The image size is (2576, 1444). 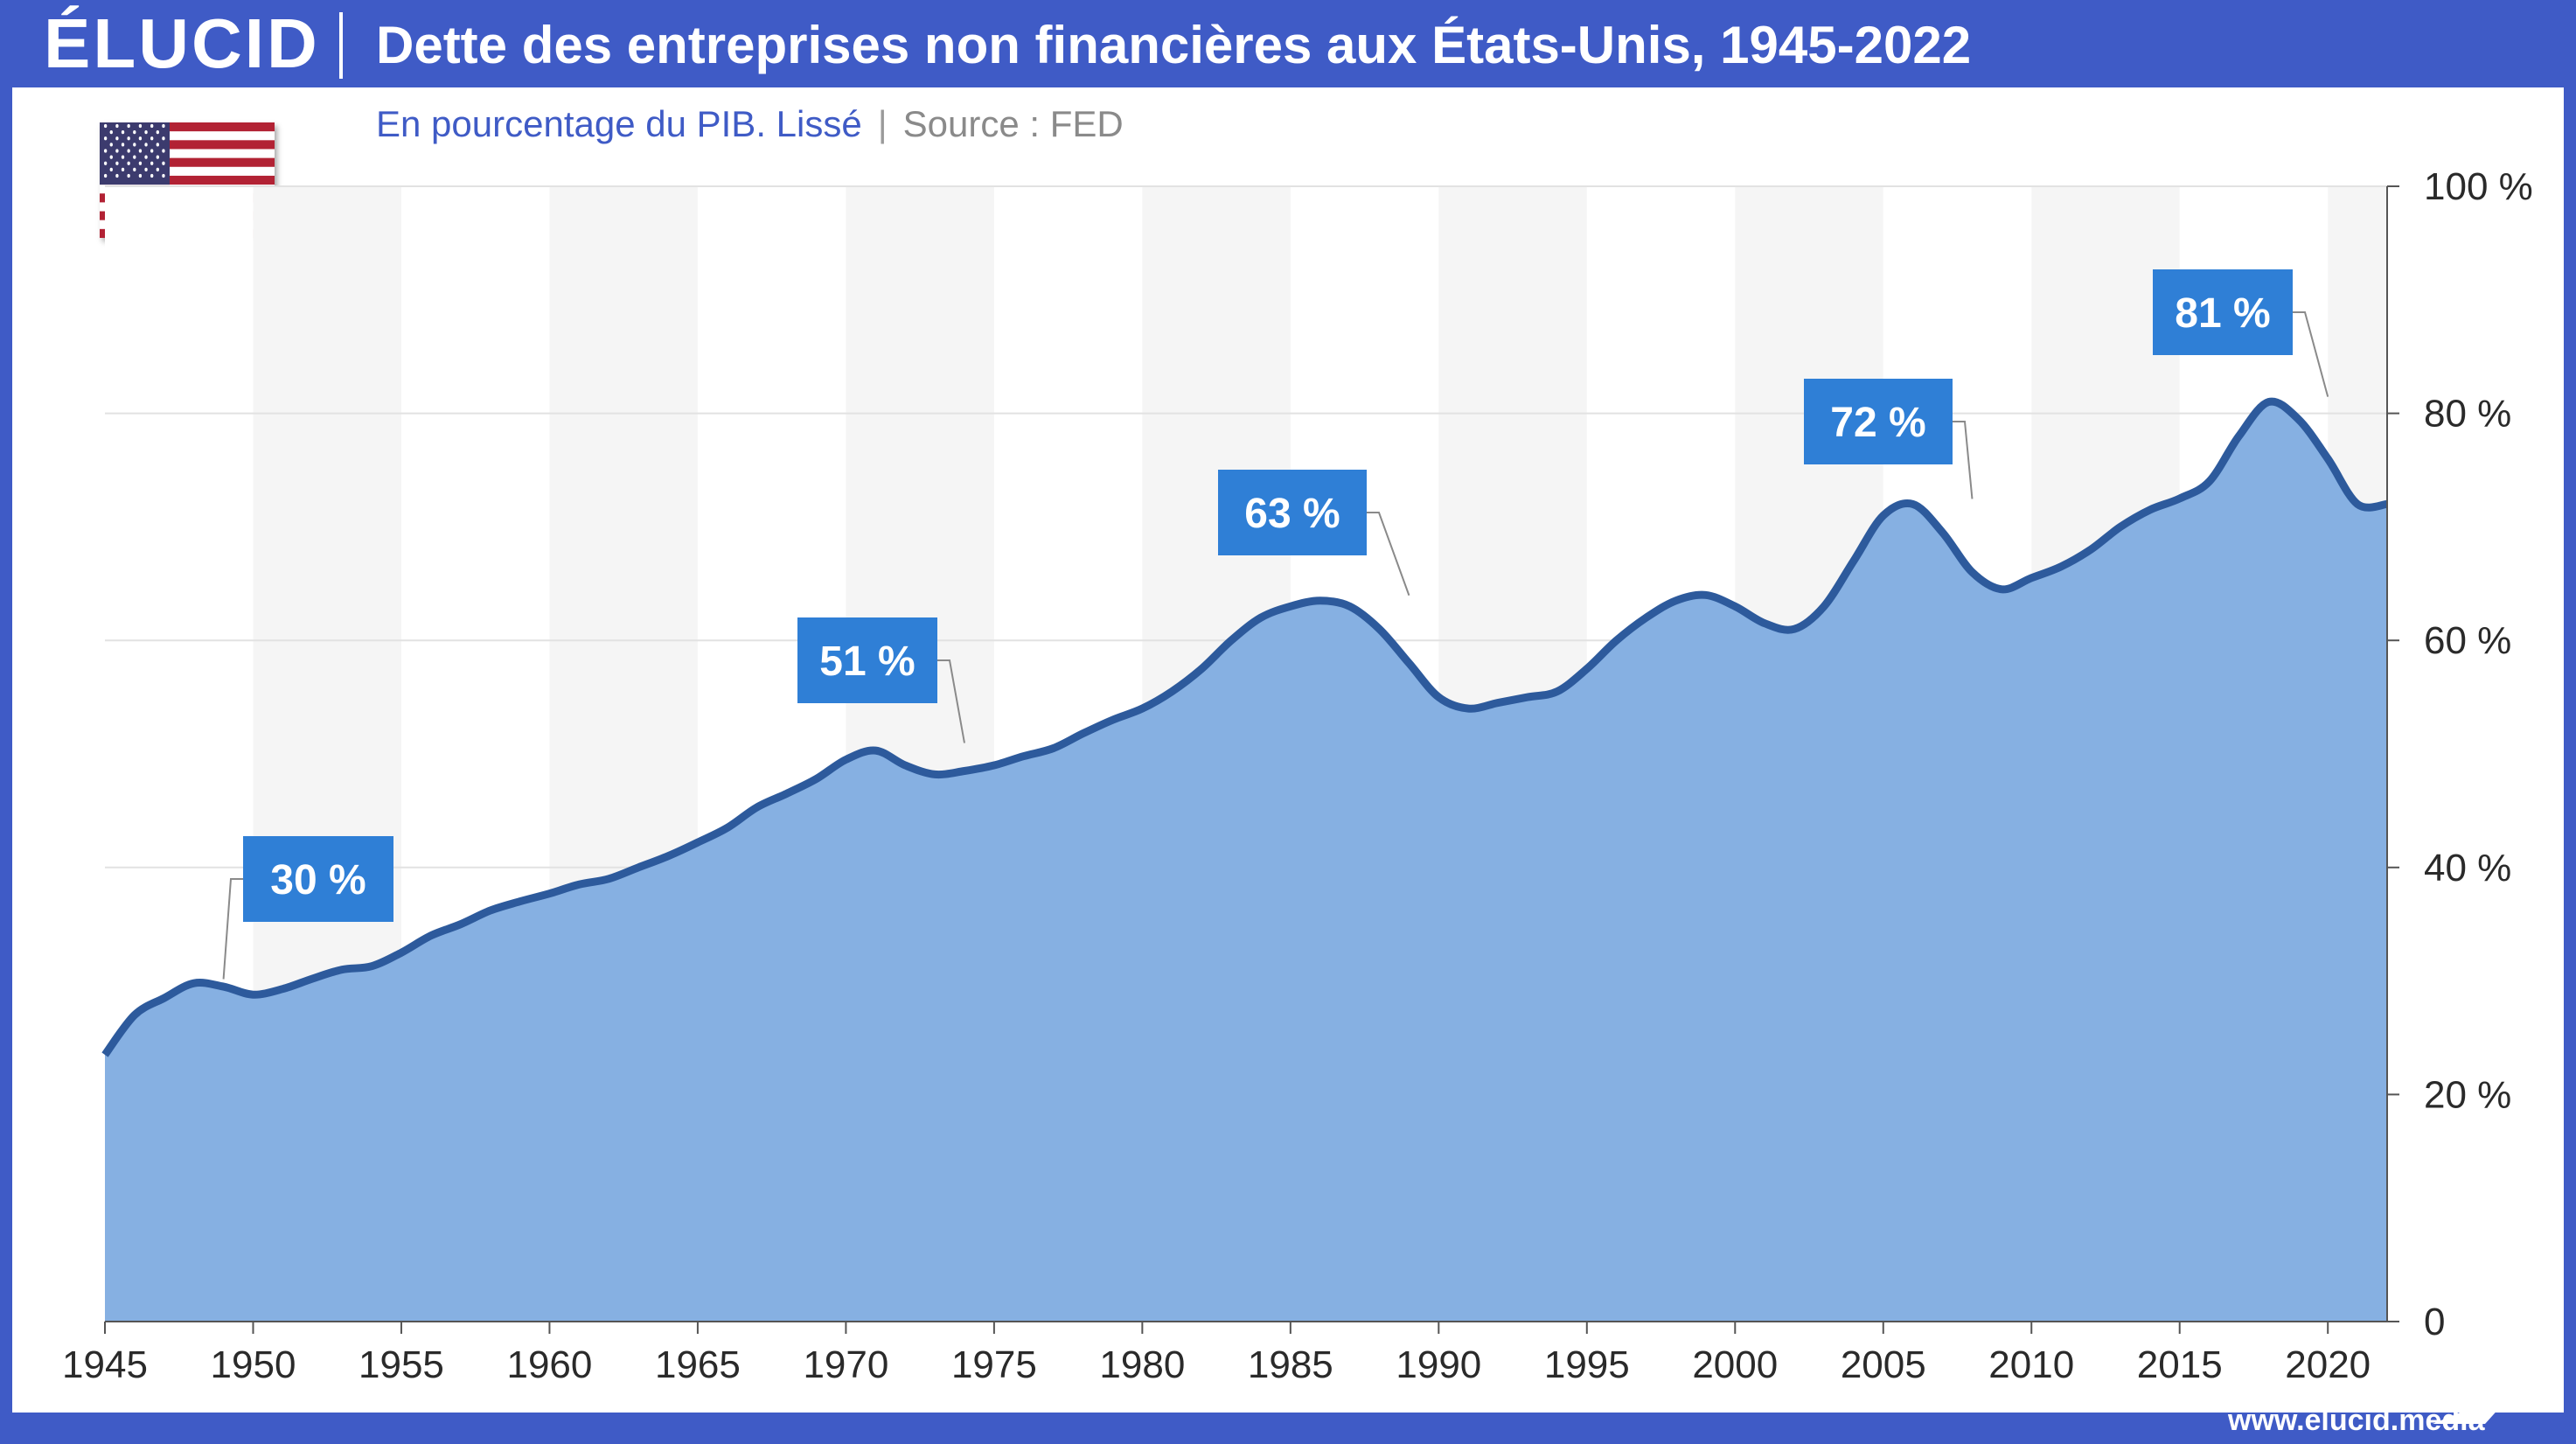 I want to click on annotation-label-0: 30 %, so click(x=318, y=880).